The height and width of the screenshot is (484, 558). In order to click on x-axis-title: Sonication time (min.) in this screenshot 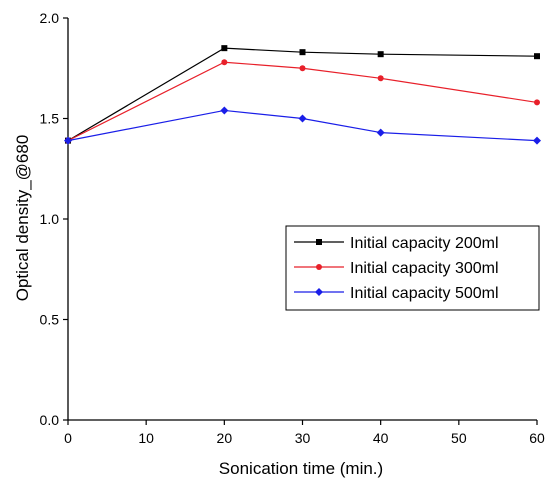, I will do `click(301, 468)`.